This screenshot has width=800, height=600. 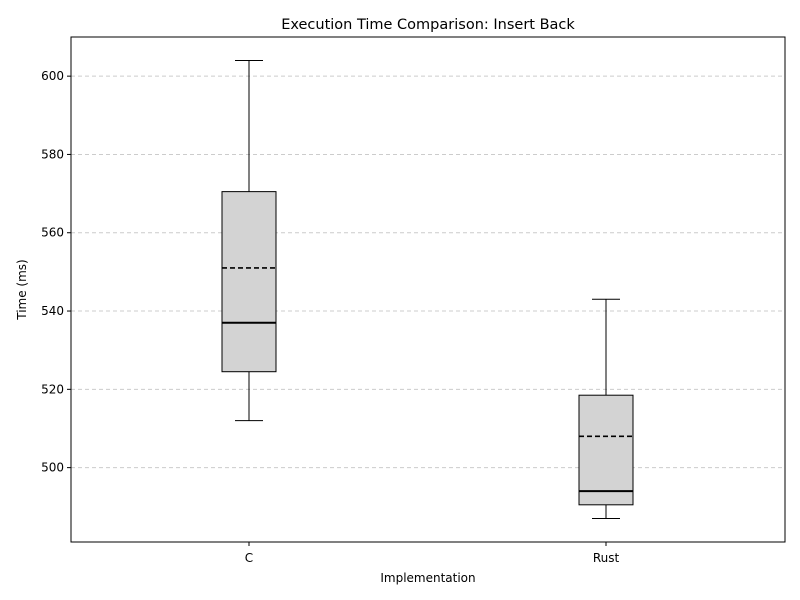 I want to click on x-axis-label: Implementation, so click(x=427, y=578).